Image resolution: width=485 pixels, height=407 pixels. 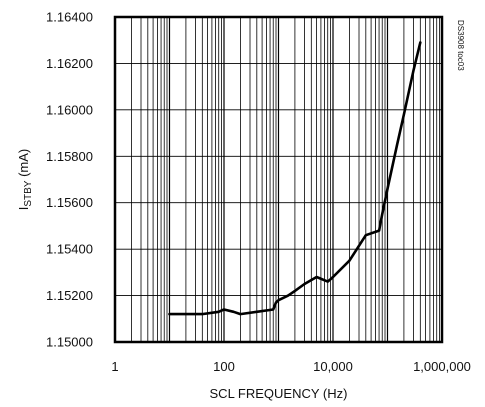 I want to click on y-axis-title-main: I, so click(x=23, y=209).